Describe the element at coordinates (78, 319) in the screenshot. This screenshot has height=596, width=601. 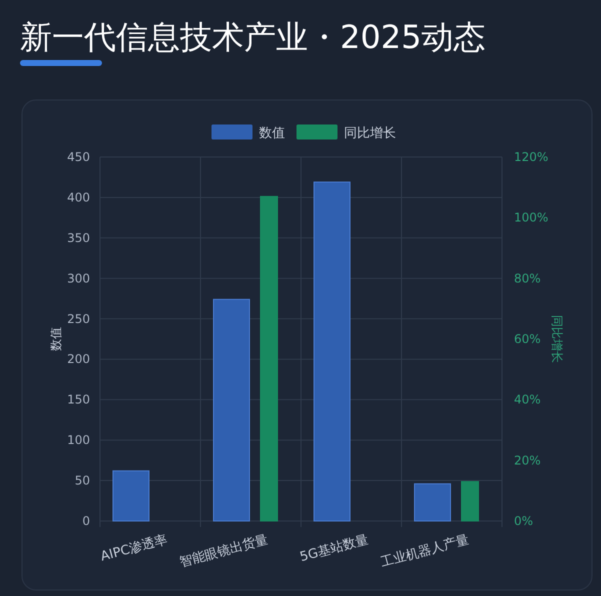
I see `y-tick-label: 250` at that location.